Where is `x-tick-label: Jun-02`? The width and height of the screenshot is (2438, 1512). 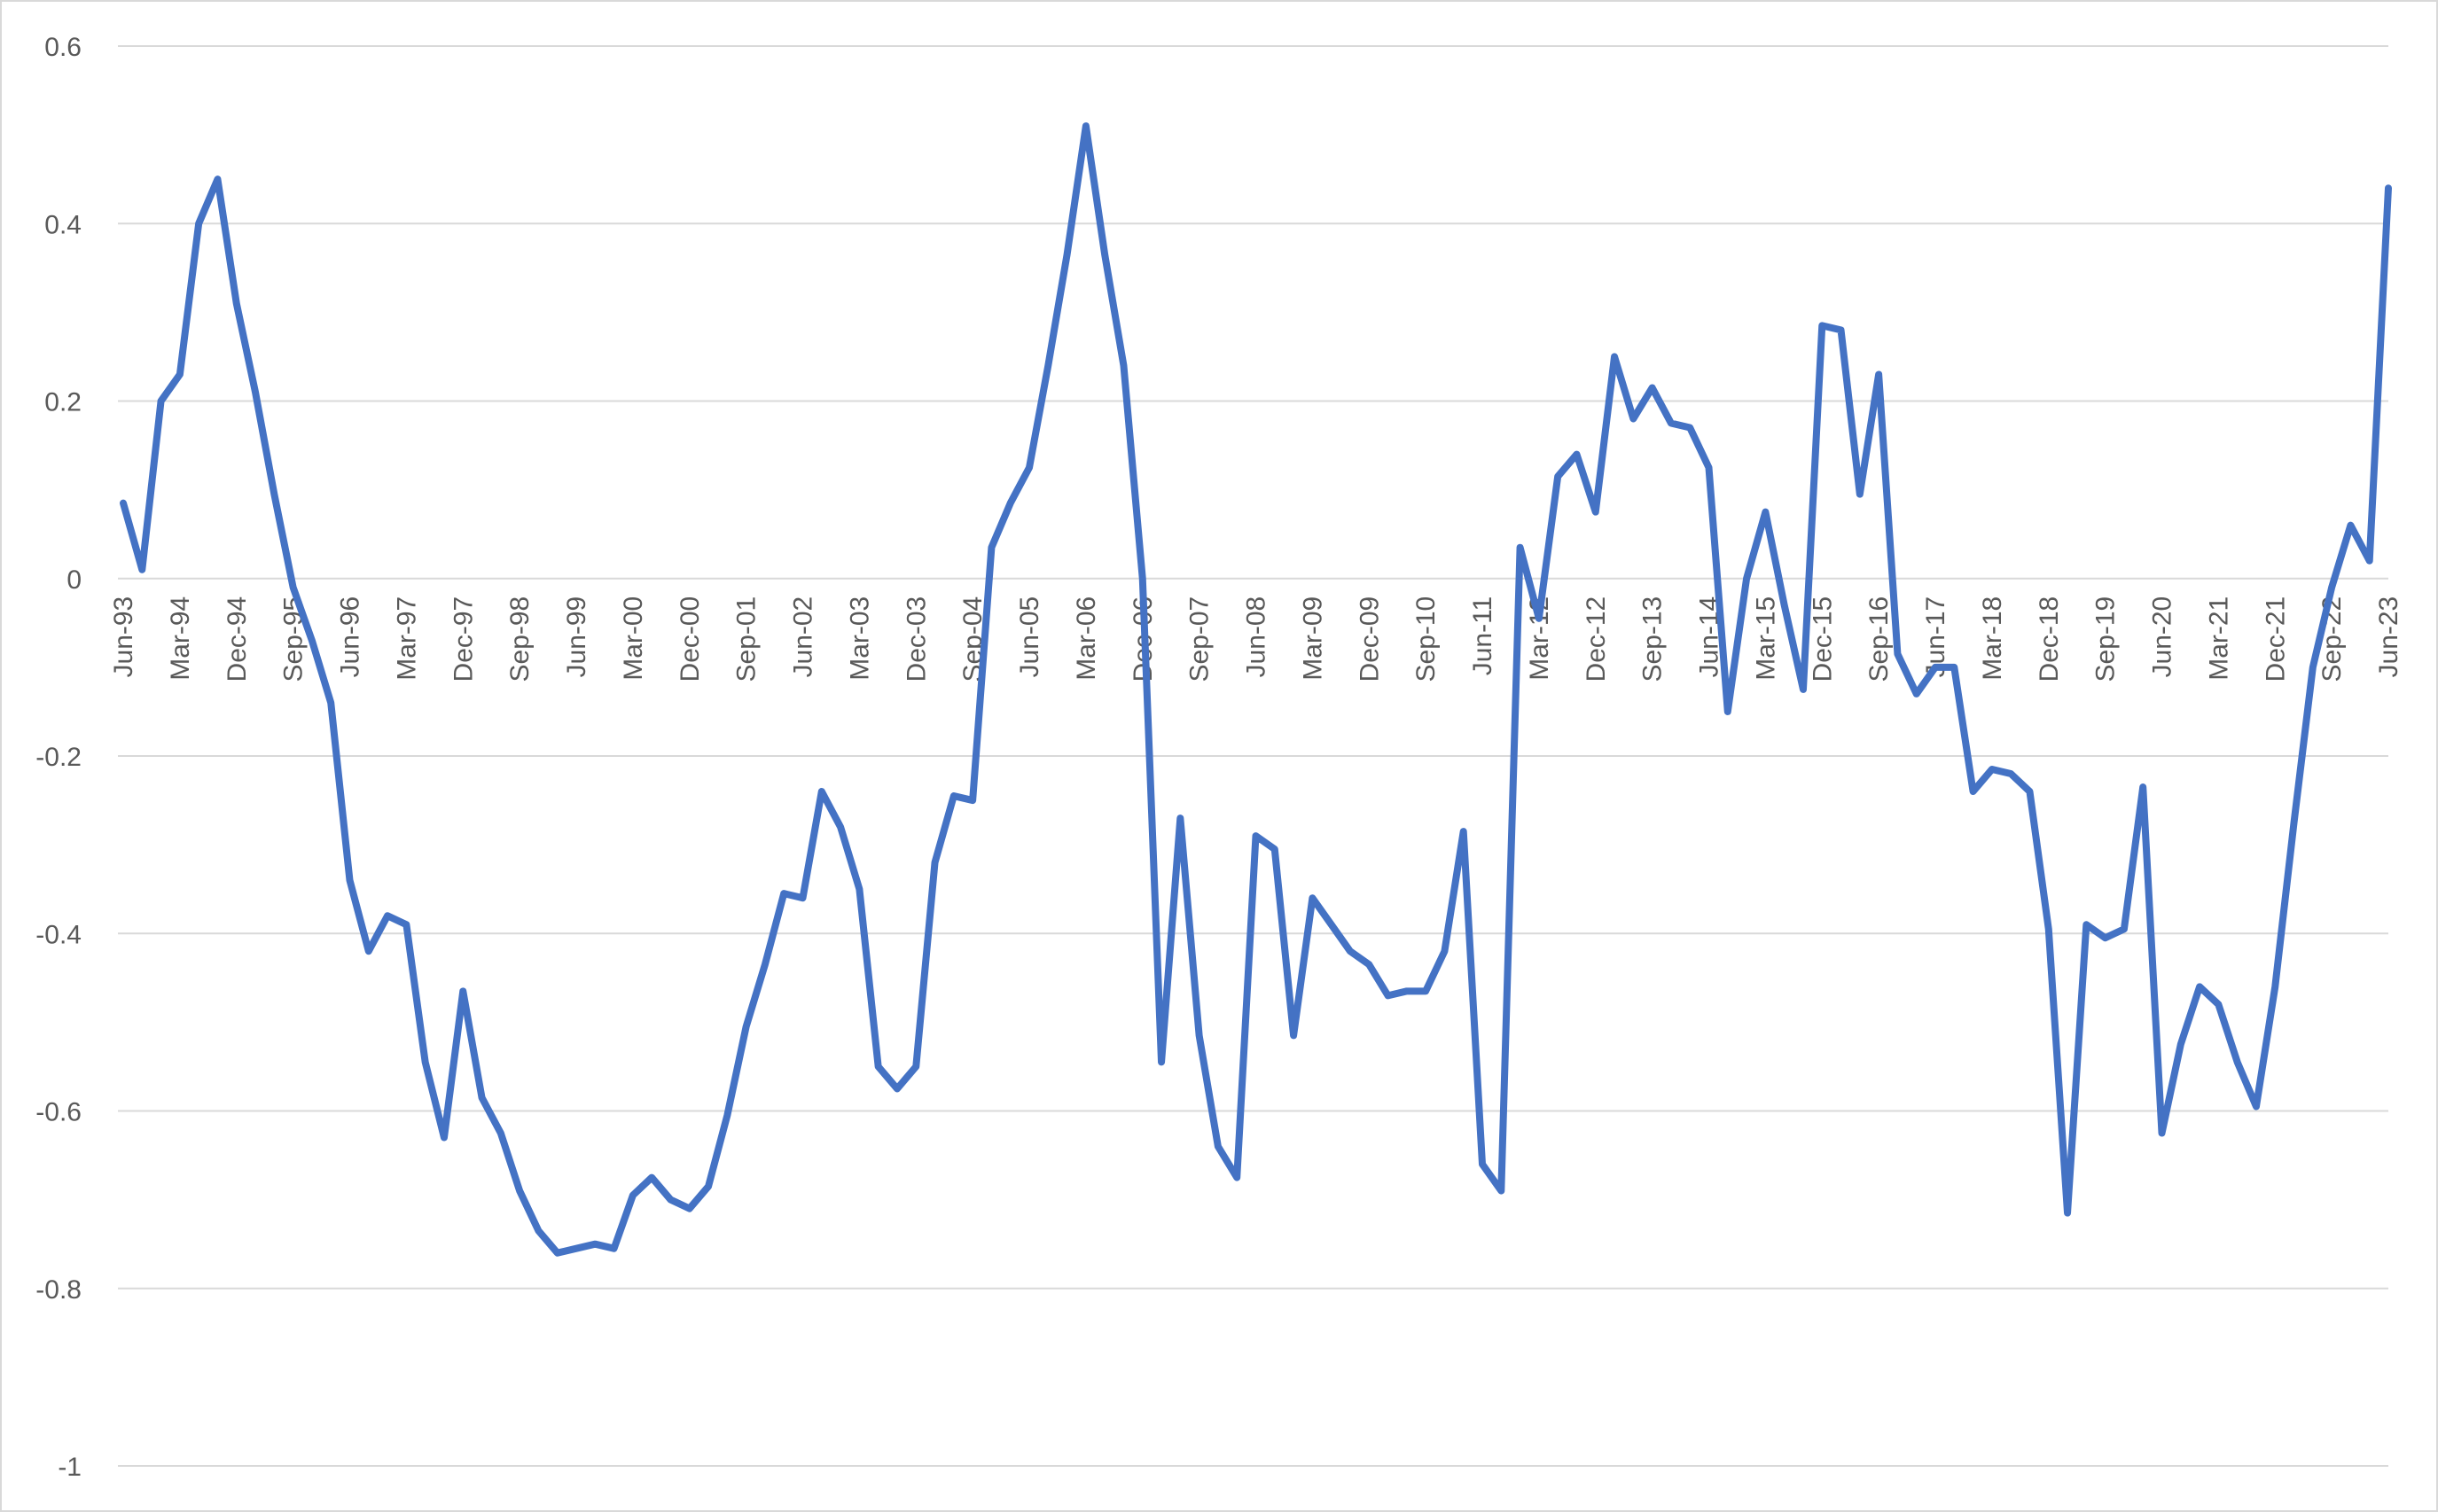 x-tick-label: Jun-02 is located at coordinates (803, 637).